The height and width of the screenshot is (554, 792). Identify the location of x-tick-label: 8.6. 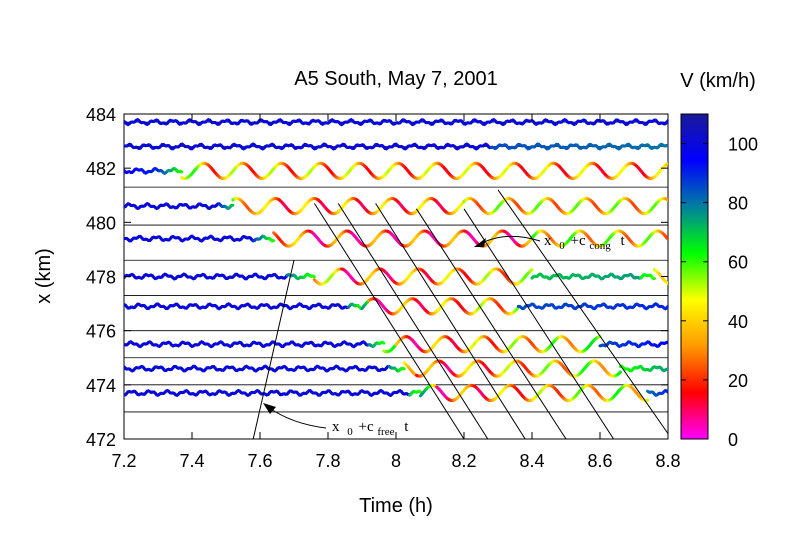
(599, 461).